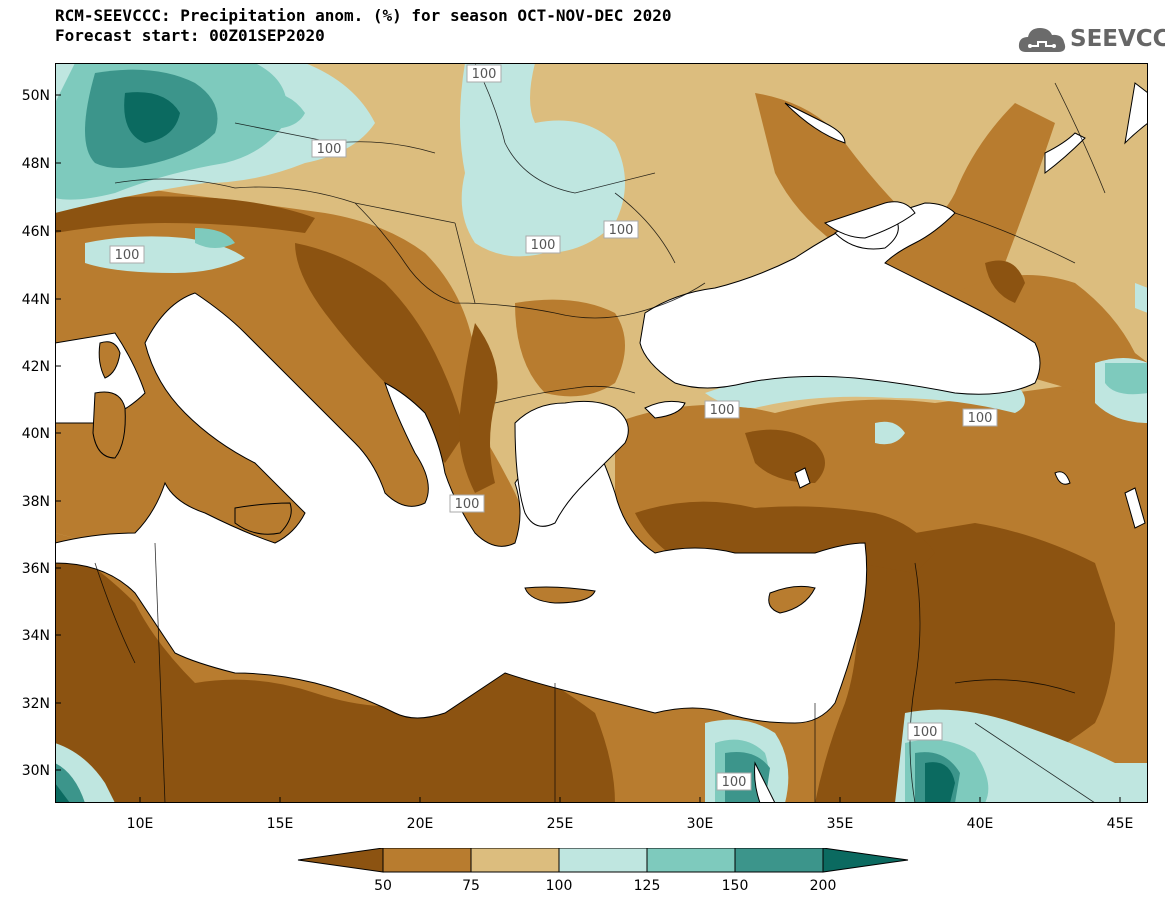 The image size is (1165, 907). What do you see at coordinates (869, 220) in the screenshot?
I see `crimea` at bounding box center [869, 220].